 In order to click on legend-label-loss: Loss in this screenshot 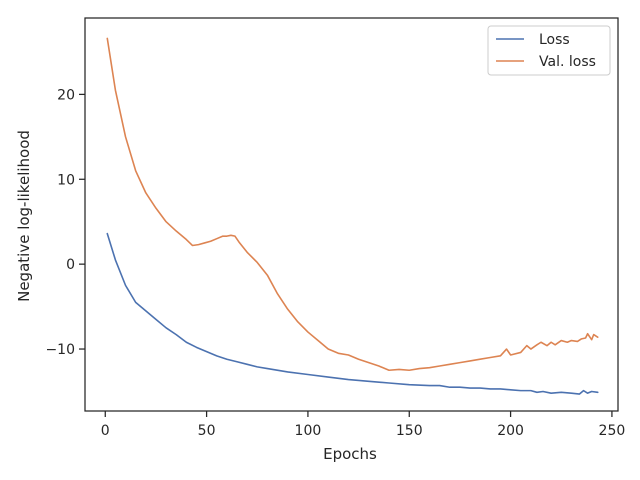, I will do `click(554, 40)`.